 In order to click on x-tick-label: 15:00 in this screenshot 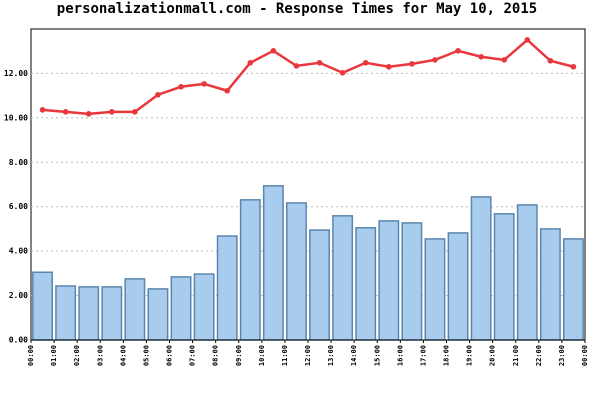, I will do `click(377, 355)`.